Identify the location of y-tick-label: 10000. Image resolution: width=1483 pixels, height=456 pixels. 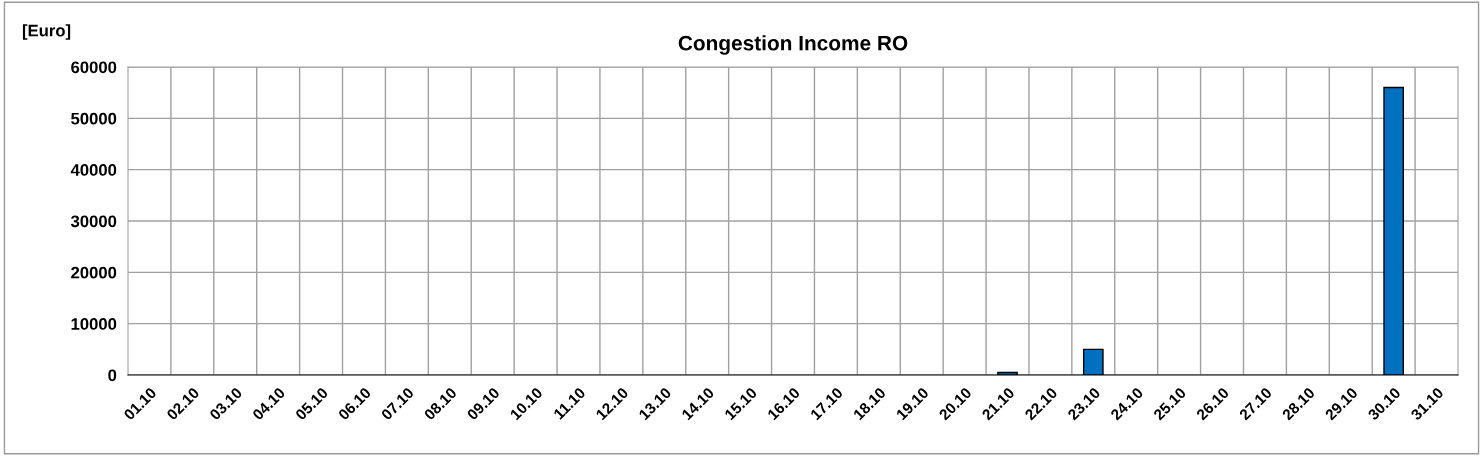
(94, 324).